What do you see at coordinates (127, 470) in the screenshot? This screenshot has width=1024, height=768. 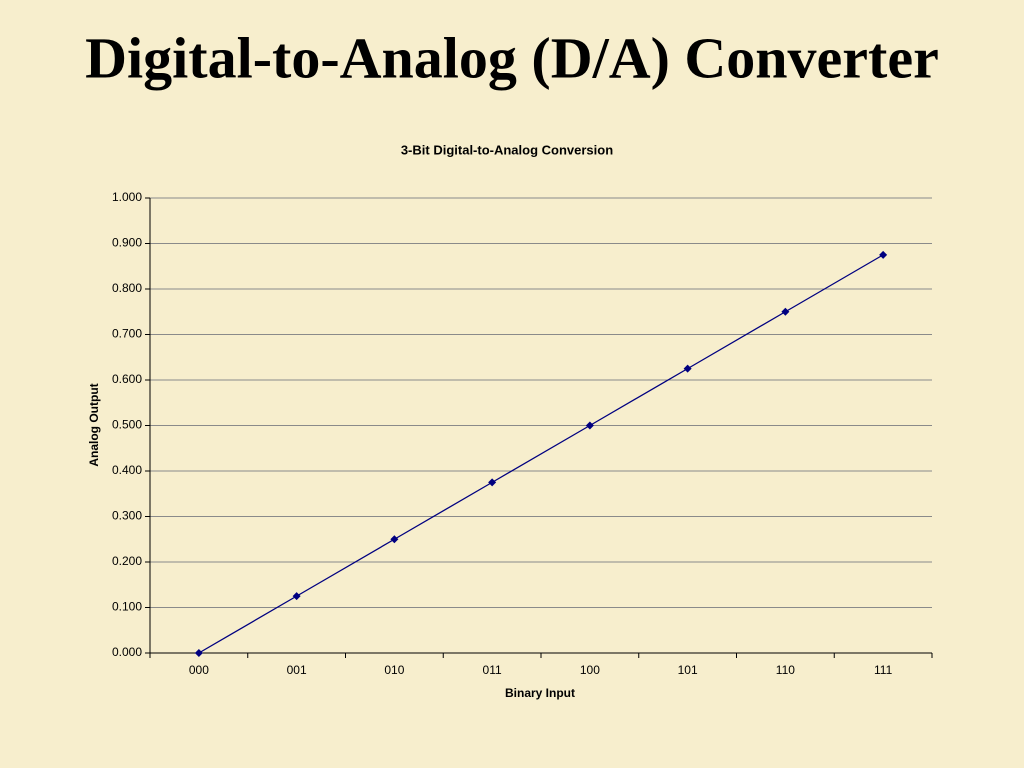 I see `y-tick-label: 0.400` at bounding box center [127, 470].